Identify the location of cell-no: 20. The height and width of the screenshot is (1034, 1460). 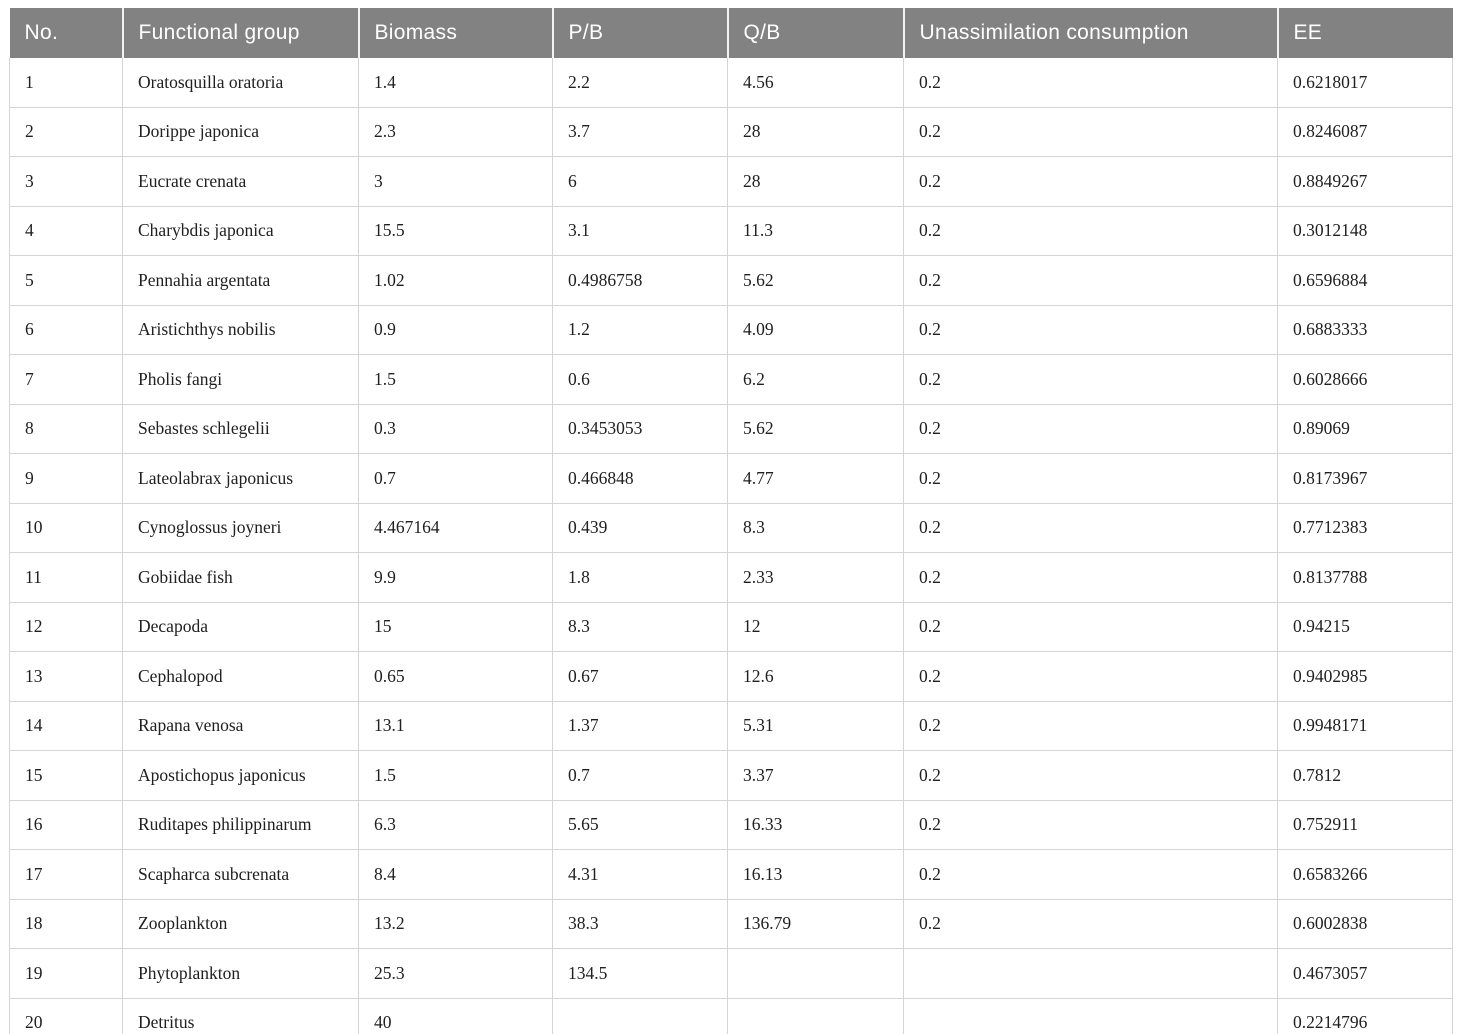
(66, 1015).